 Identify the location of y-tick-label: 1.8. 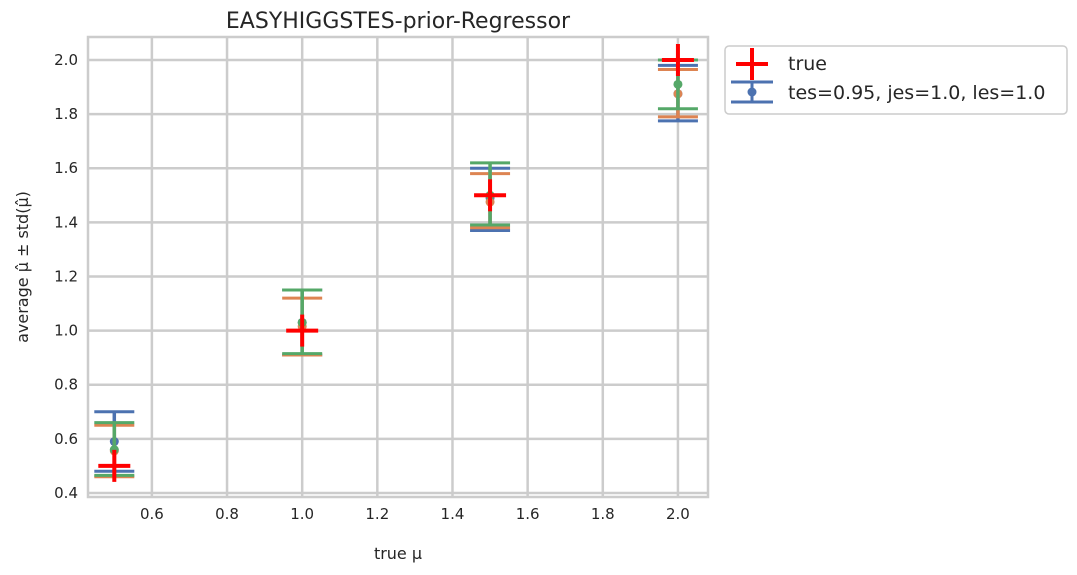
(66, 114).